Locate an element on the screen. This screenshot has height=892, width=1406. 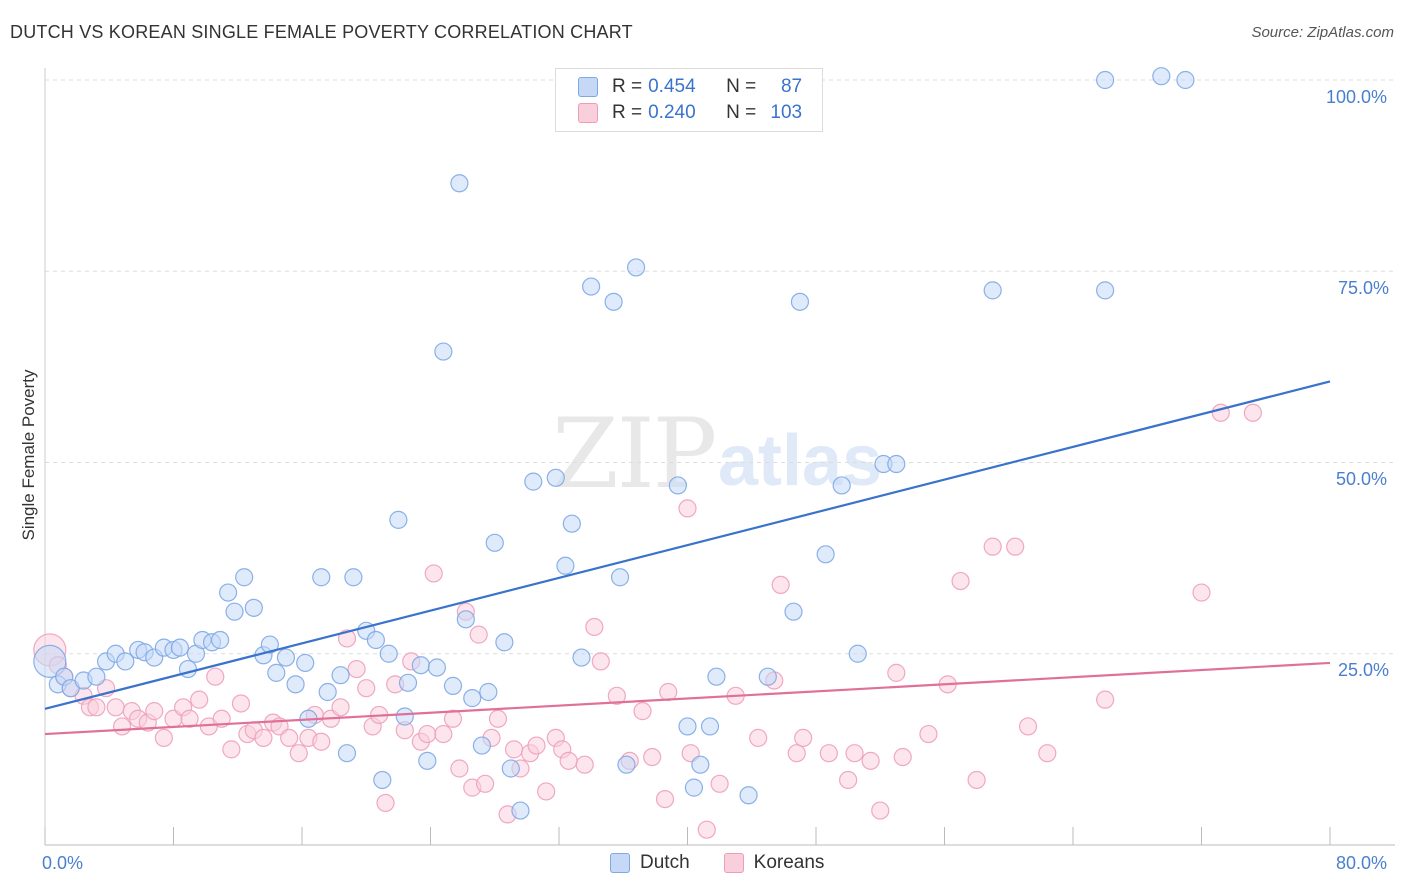
y-axis-label: Single Female Poverty is located at coordinates (28, 455).